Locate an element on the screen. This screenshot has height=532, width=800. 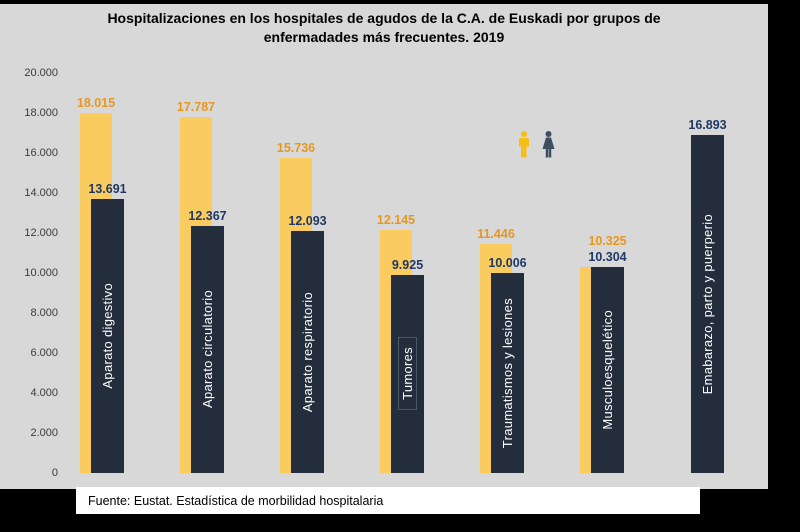
category-label-text: Aparato digestivo is located at coordinates (107, 336).